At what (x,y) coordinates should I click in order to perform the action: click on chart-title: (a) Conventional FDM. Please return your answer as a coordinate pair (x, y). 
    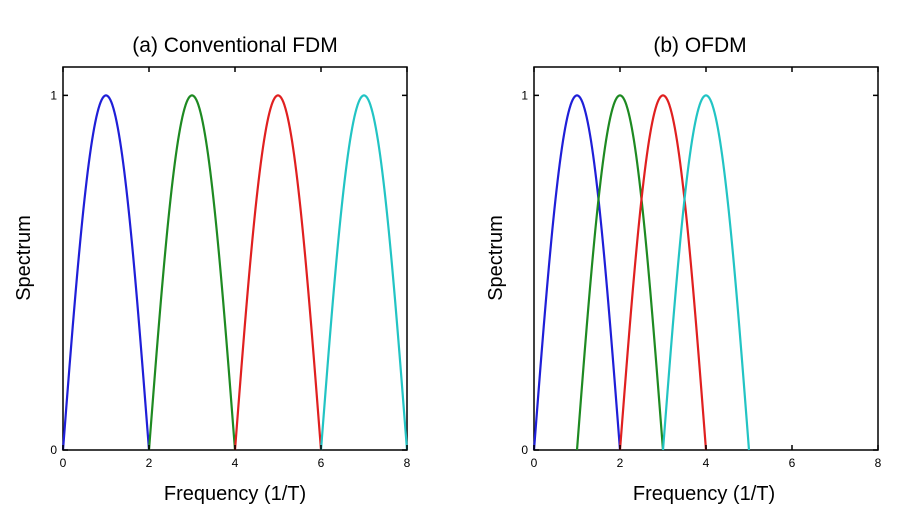
    Looking at the image, I should click on (234, 45).